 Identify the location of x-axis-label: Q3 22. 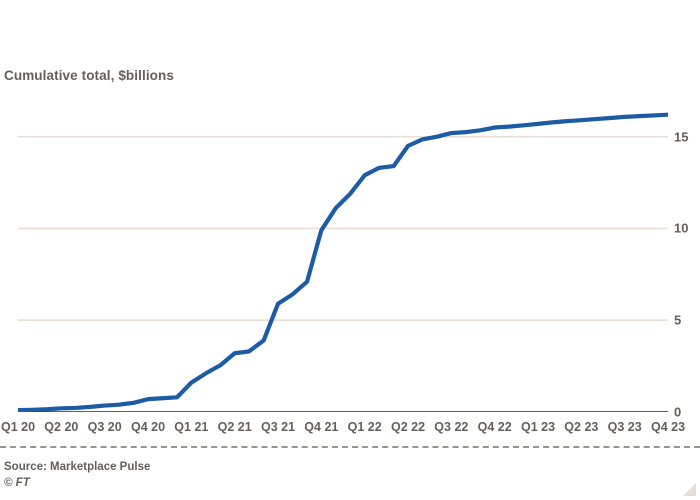
(451, 427).